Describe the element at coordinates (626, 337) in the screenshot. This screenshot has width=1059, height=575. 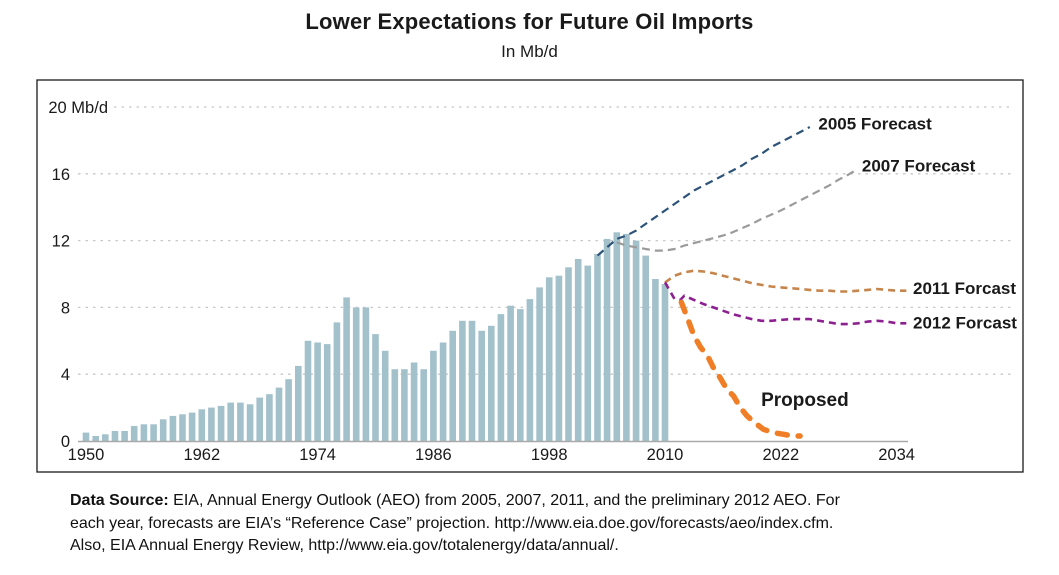
I see `bar-2006` at that location.